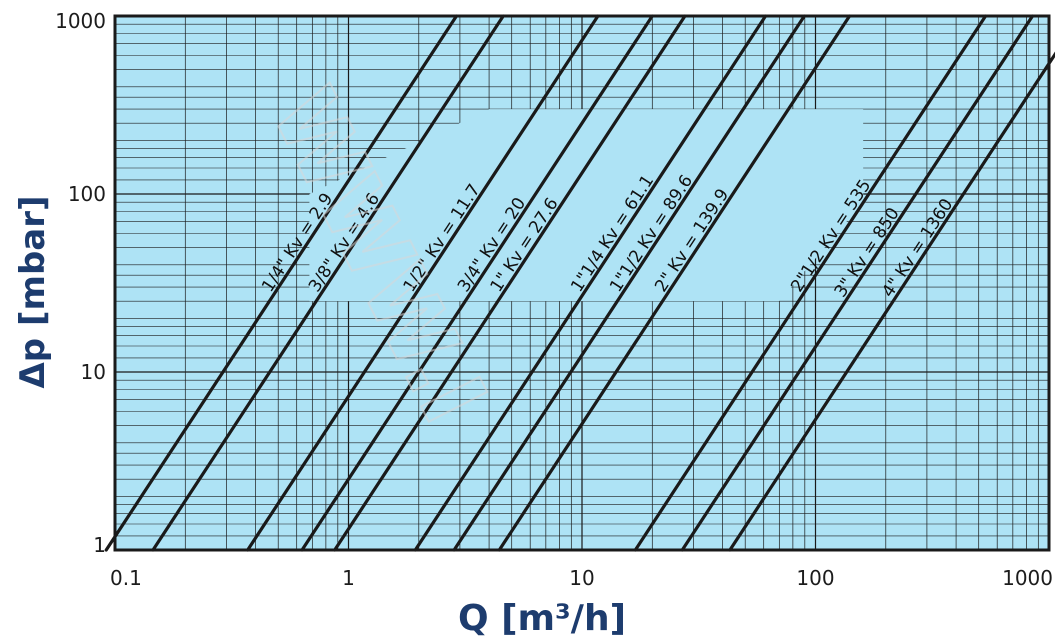 The height and width of the screenshot is (640, 1055). I want to click on x-axis-title: Q [m³/h], so click(542, 618).